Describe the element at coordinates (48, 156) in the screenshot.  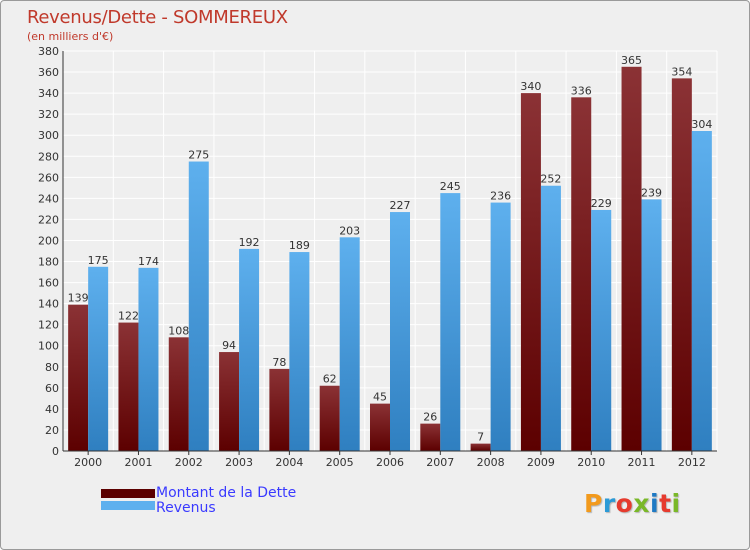
I see `y-tick-label: 280` at that location.